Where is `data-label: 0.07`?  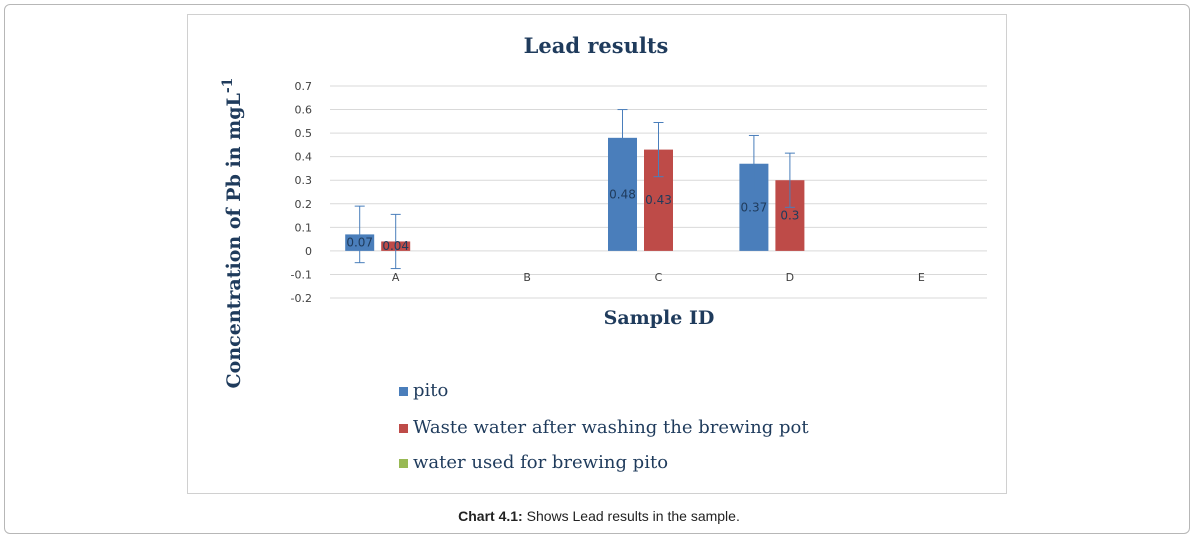
data-label: 0.07 is located at coordinates (359, 243).